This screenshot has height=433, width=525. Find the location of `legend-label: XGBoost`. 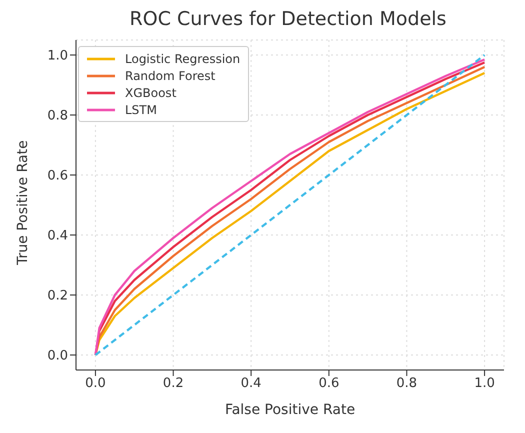

legend-label: XGBoost is located at coordinates (150, 93).